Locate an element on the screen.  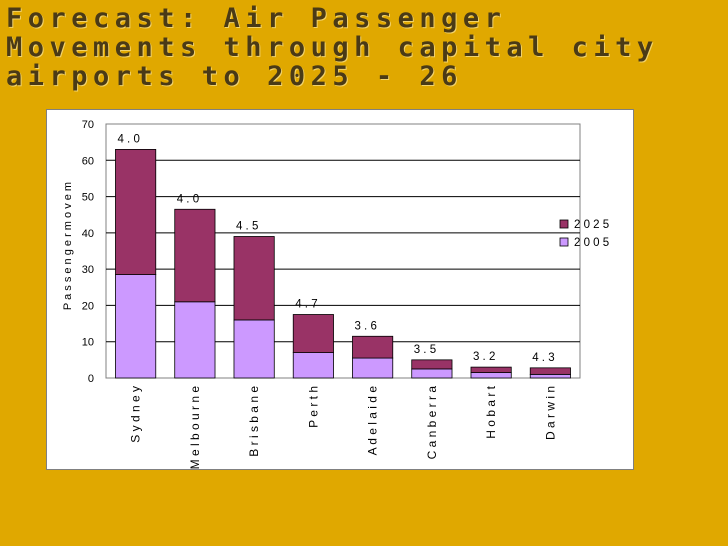
data-label: 4 . 7 is located at coordinates (306, 305).